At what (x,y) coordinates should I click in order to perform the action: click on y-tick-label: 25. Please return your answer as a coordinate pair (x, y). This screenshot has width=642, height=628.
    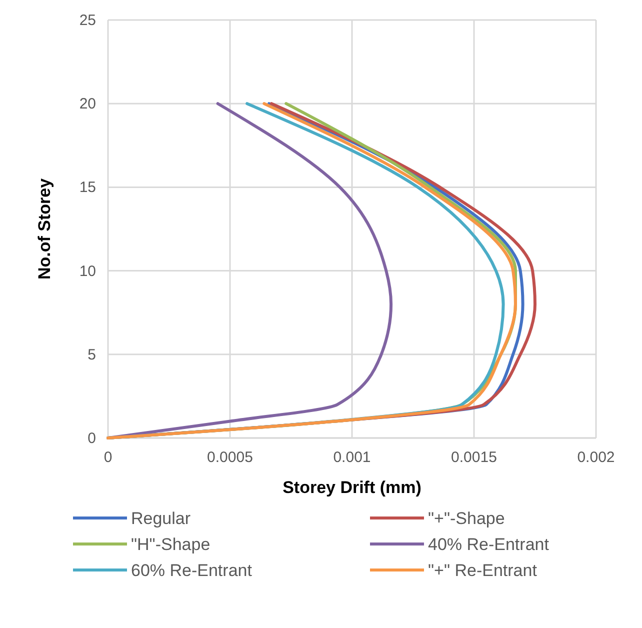
    Looking at the image, I should click on (87, 20).